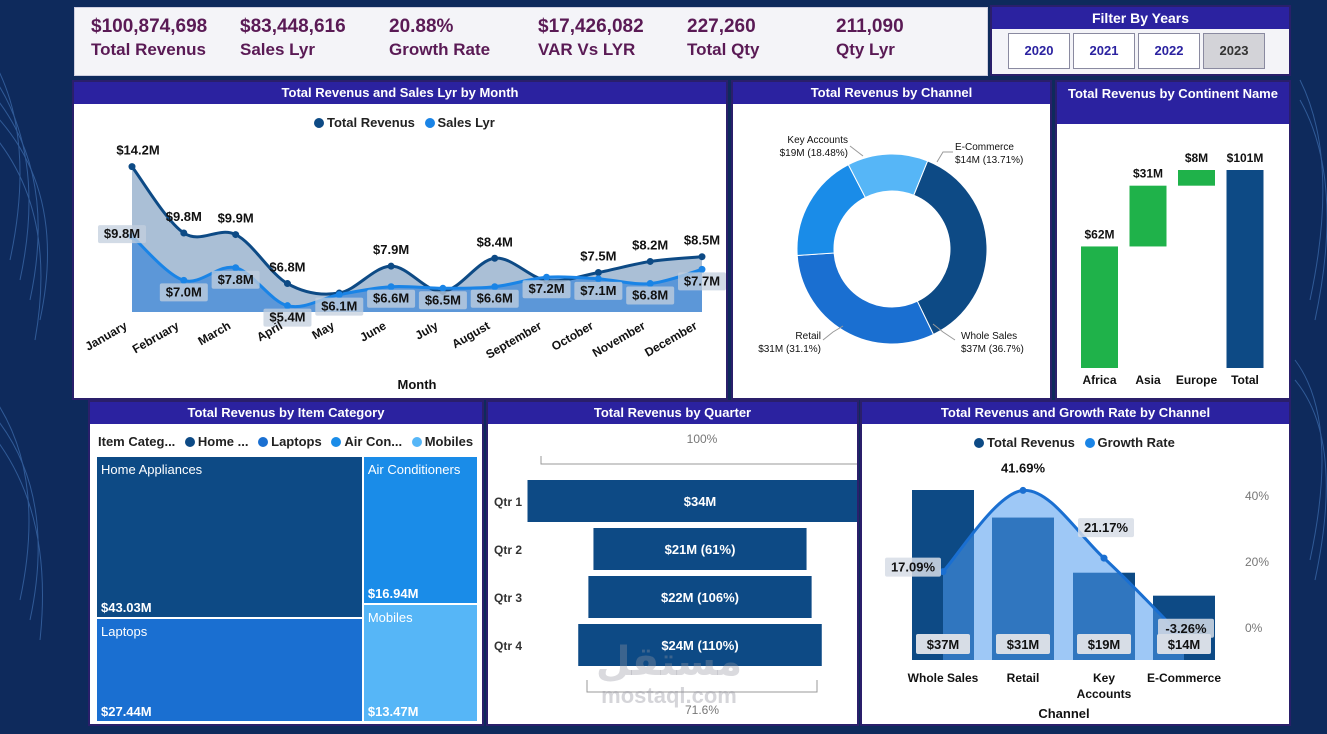  I want to click on category-label: Qtr 3, so click(508, 598).